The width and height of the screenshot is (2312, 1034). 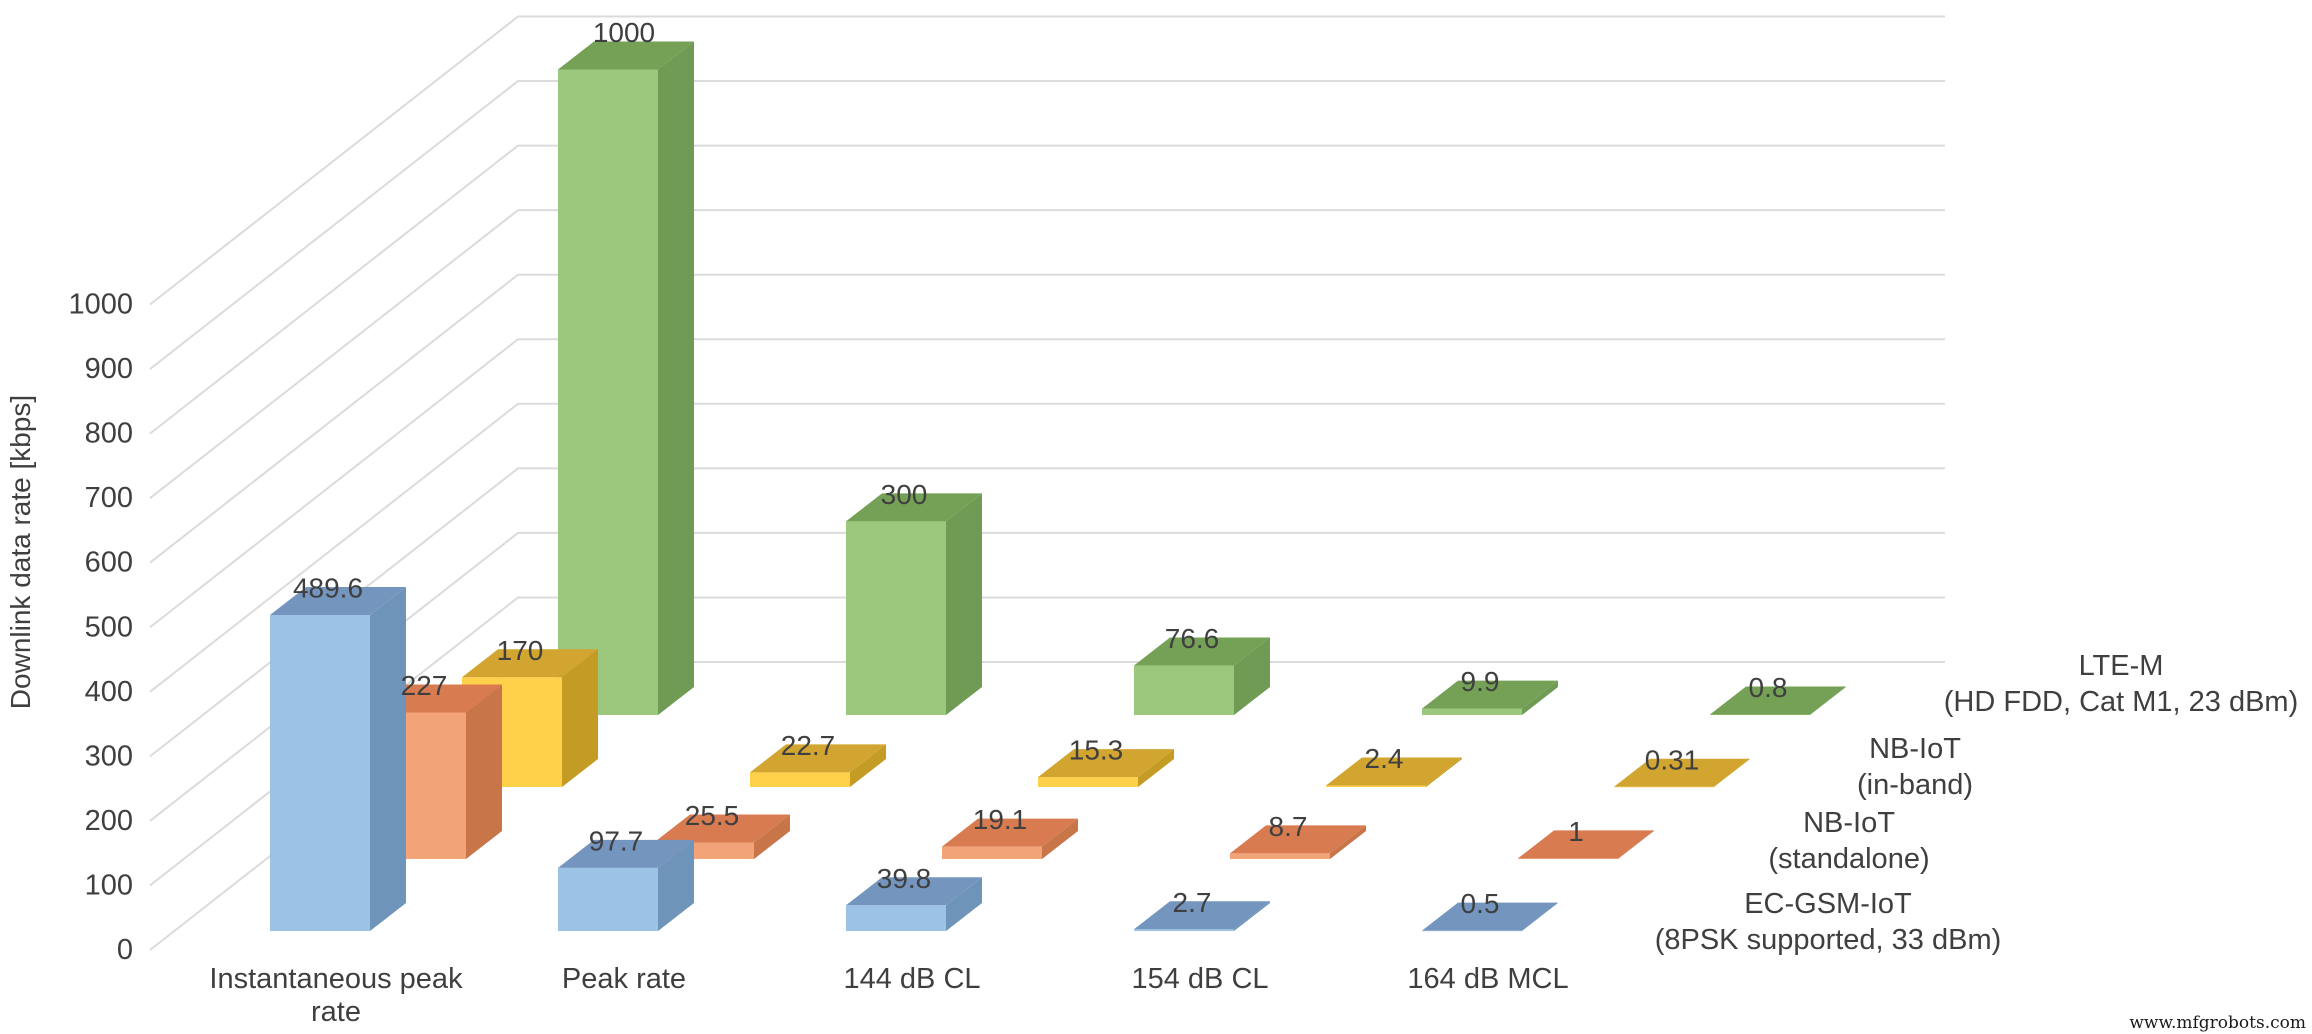 What do you see at coordinates (2121, 702) in the screenshot?
I see `series-label: (HD FDD, Cat M1, 23 dBm)` at bounding box center [2121, 702].